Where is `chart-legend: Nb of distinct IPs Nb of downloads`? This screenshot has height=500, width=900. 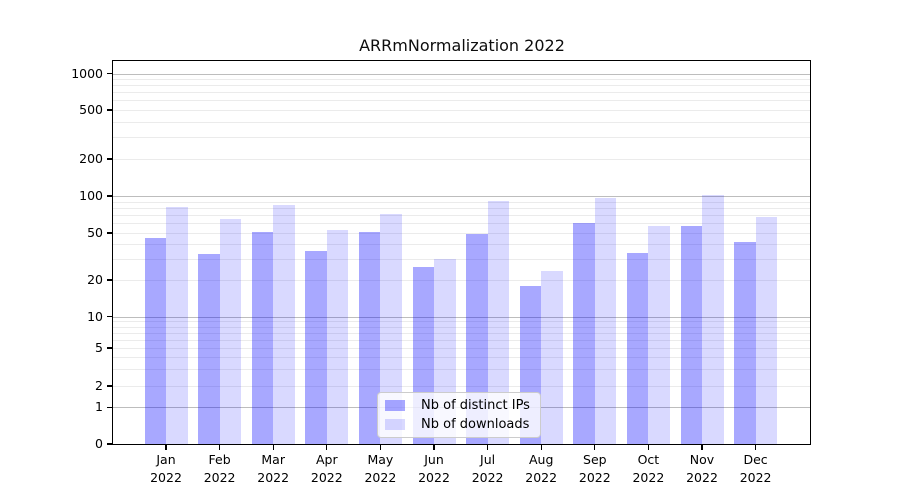
chart-legend: Nb of distinct IPs Nb of downloads is located at coordinates (459, 415).